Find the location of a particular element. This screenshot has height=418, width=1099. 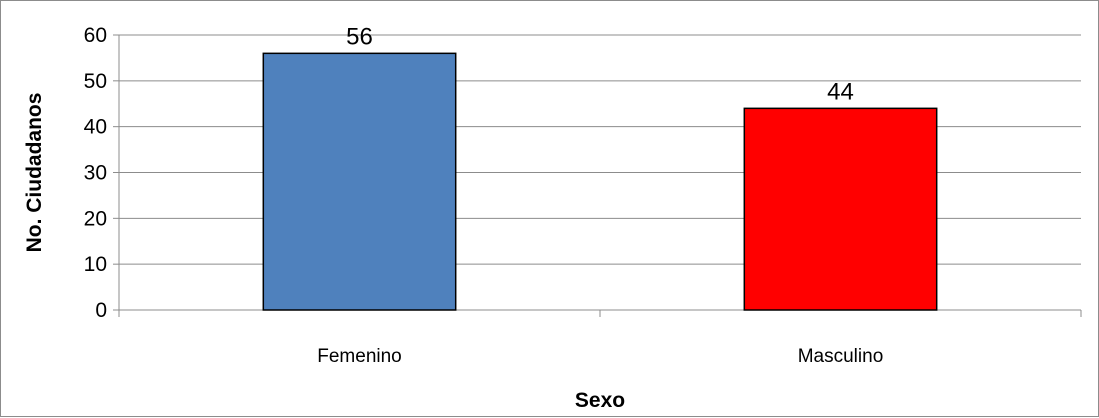

x-axis-title: Sexo is located at coordinates (600, 400).